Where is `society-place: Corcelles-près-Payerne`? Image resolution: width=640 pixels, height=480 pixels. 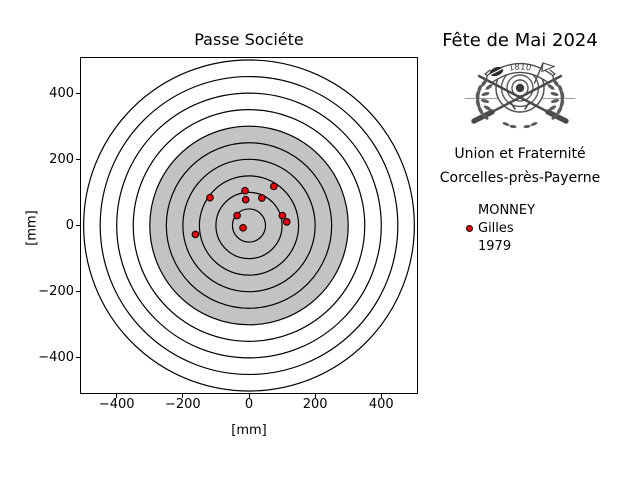
society-place: Corcelles-près-Payerne is located at coordinates (520, 178).